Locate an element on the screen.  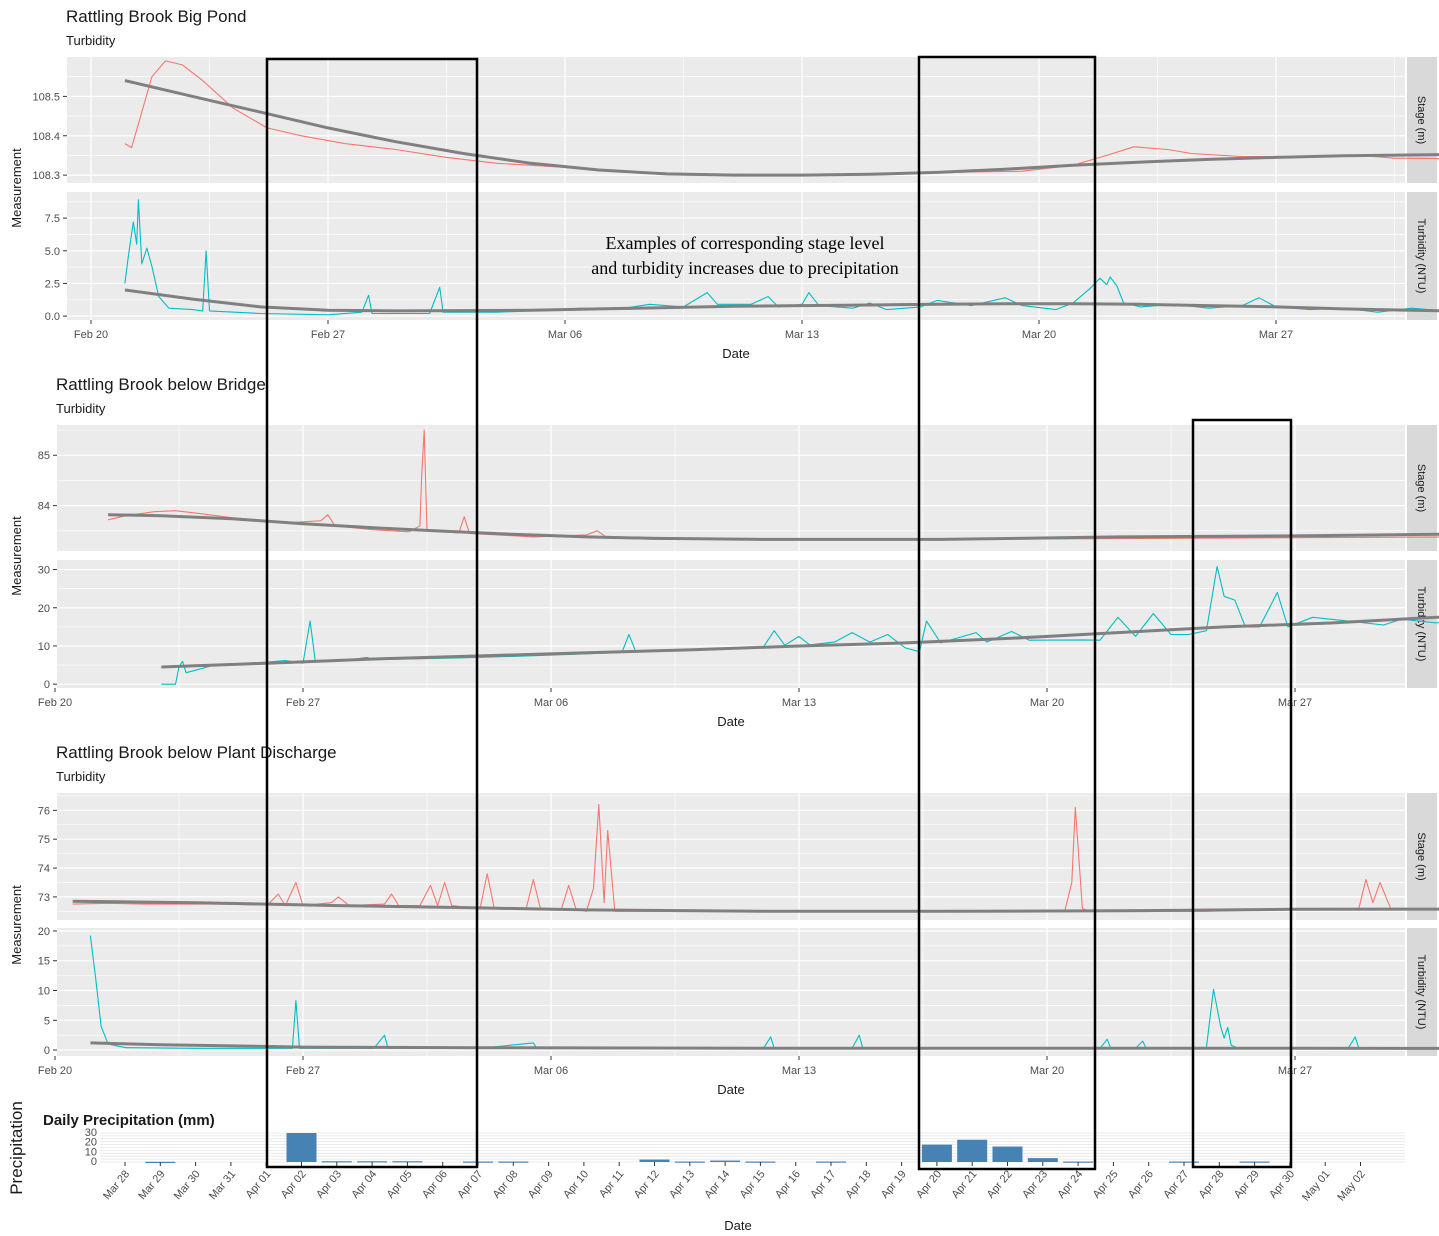
x-tick-label: Apr 10 is located at coordinates (576, 1184).